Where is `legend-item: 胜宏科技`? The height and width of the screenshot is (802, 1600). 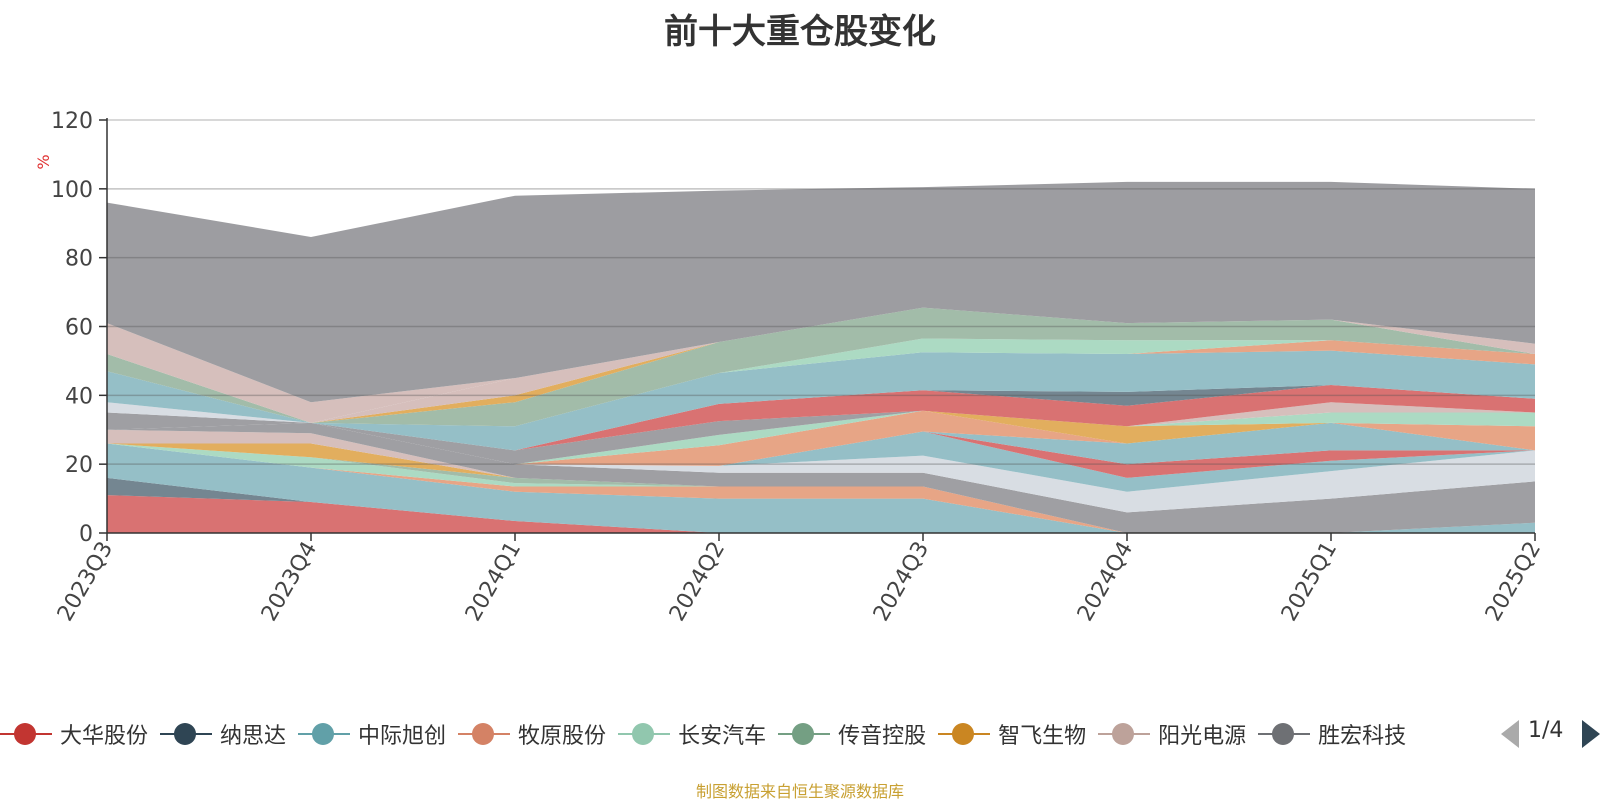
legend-item: 胜宏科技 is located at coordinates (1332, 734).